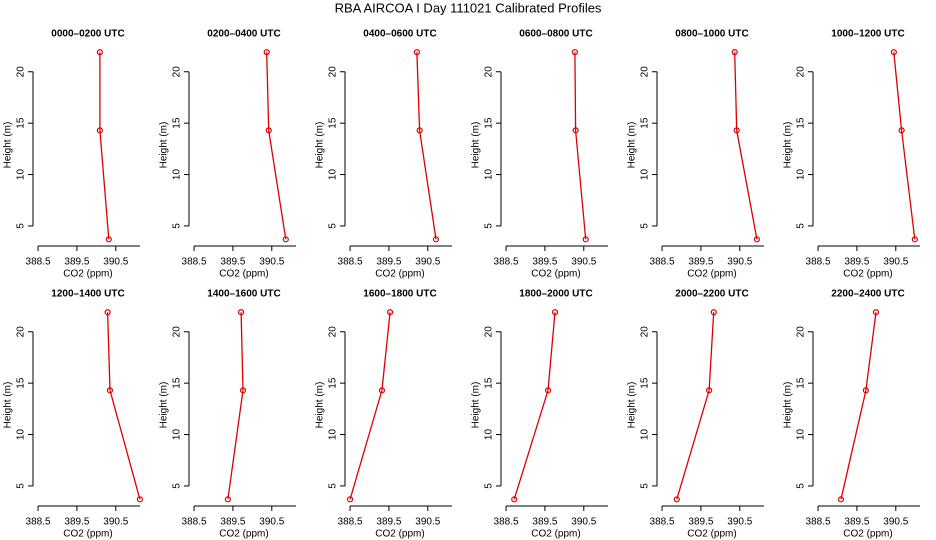 The image size is (936, 540). What do you see at coordinates (243, 34) in the screenshot?
I see `panel-title: 0200–0400 UTC` at bounding box center [243, 34].